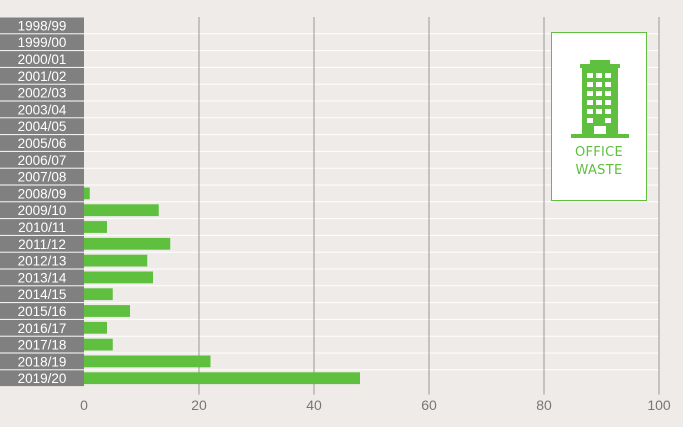 This screenshot has height=427, width=683. I want to click on office-building-icon, so click(600, 99).